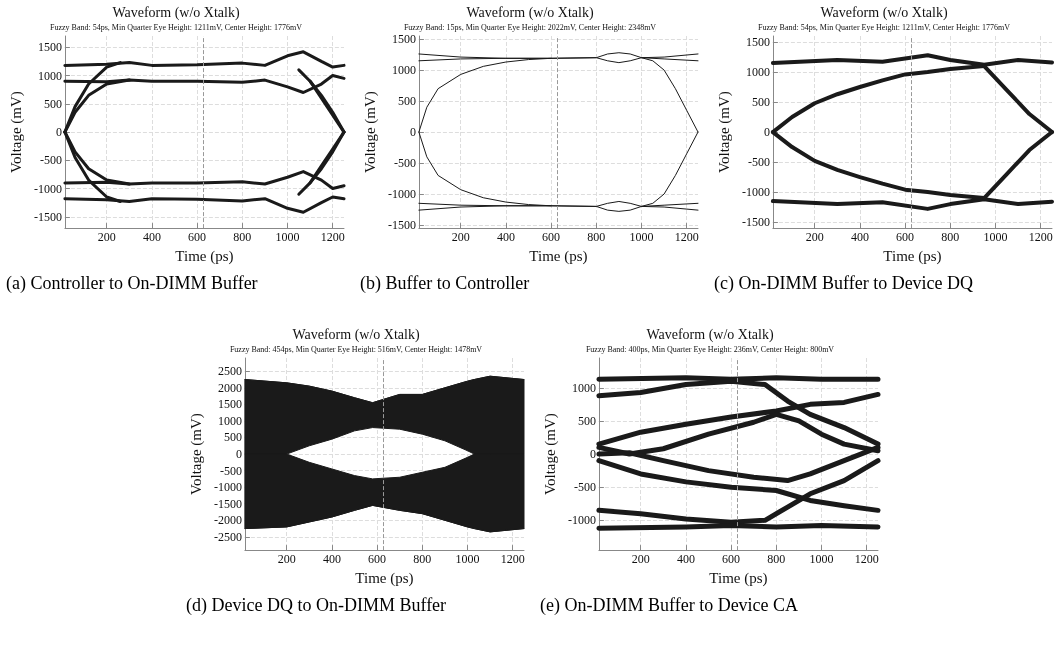  What do you see at coordinates (670, 605) in the screenshot?
I see `text: (e) On-DIMM Buffer to Device CA` at bounding box center [670, 605].